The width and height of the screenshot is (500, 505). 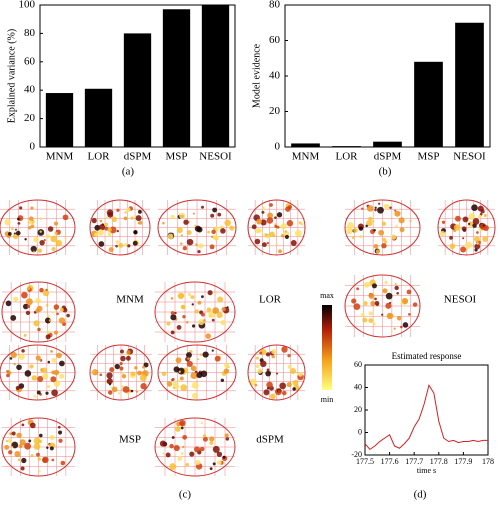 What do you see at coordinates (426, 470) in the screenshot?
I see `x-axis-label: time s` at bounding box center [426, 470].